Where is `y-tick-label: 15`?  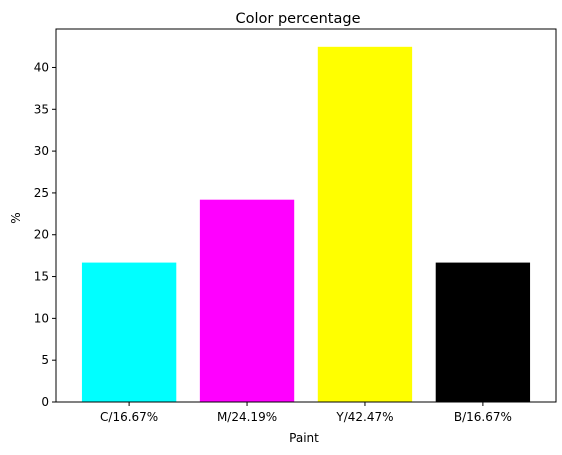 y-tick-label: 15 is located at coordinates (41, 277).